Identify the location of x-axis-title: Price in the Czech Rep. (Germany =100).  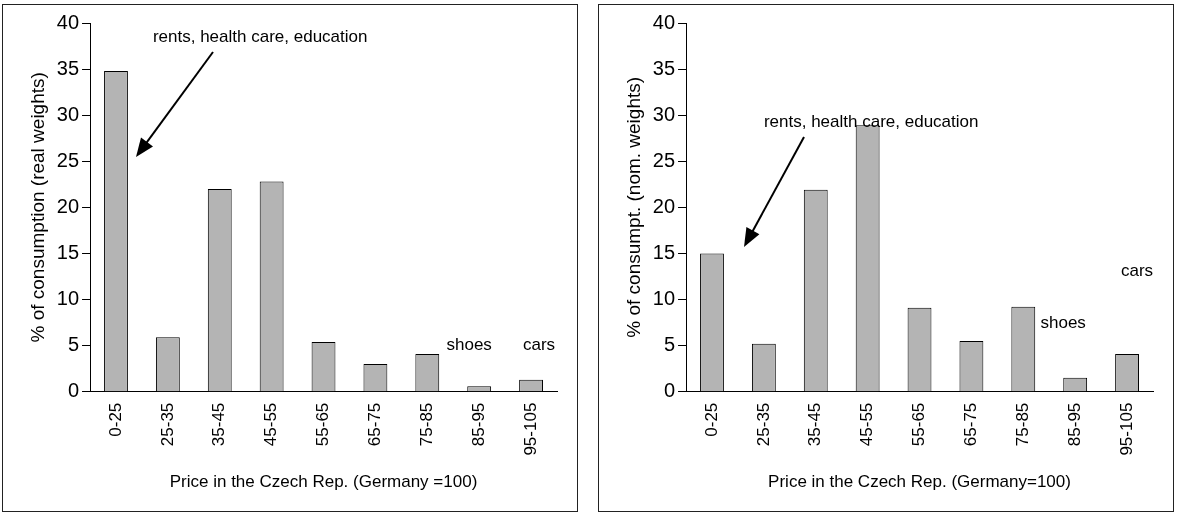
(323, 482).